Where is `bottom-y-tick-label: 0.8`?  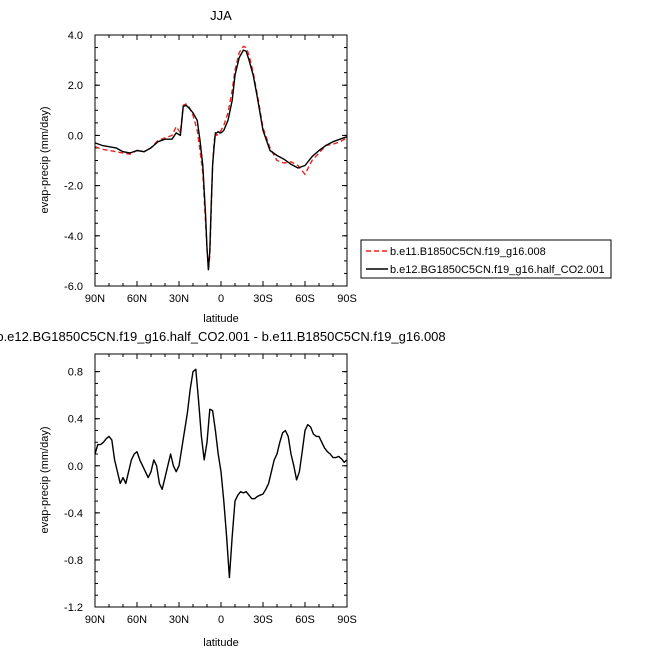 bottom-y-tick-label: 0.8 is located at coordinates (75, 373).